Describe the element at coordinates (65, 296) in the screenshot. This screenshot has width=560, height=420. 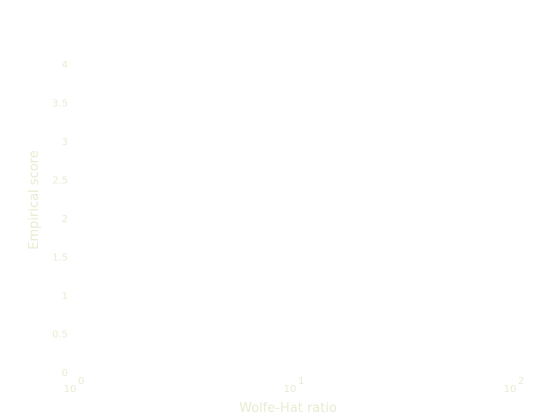
I see `y-tick-label: 1` at that location.